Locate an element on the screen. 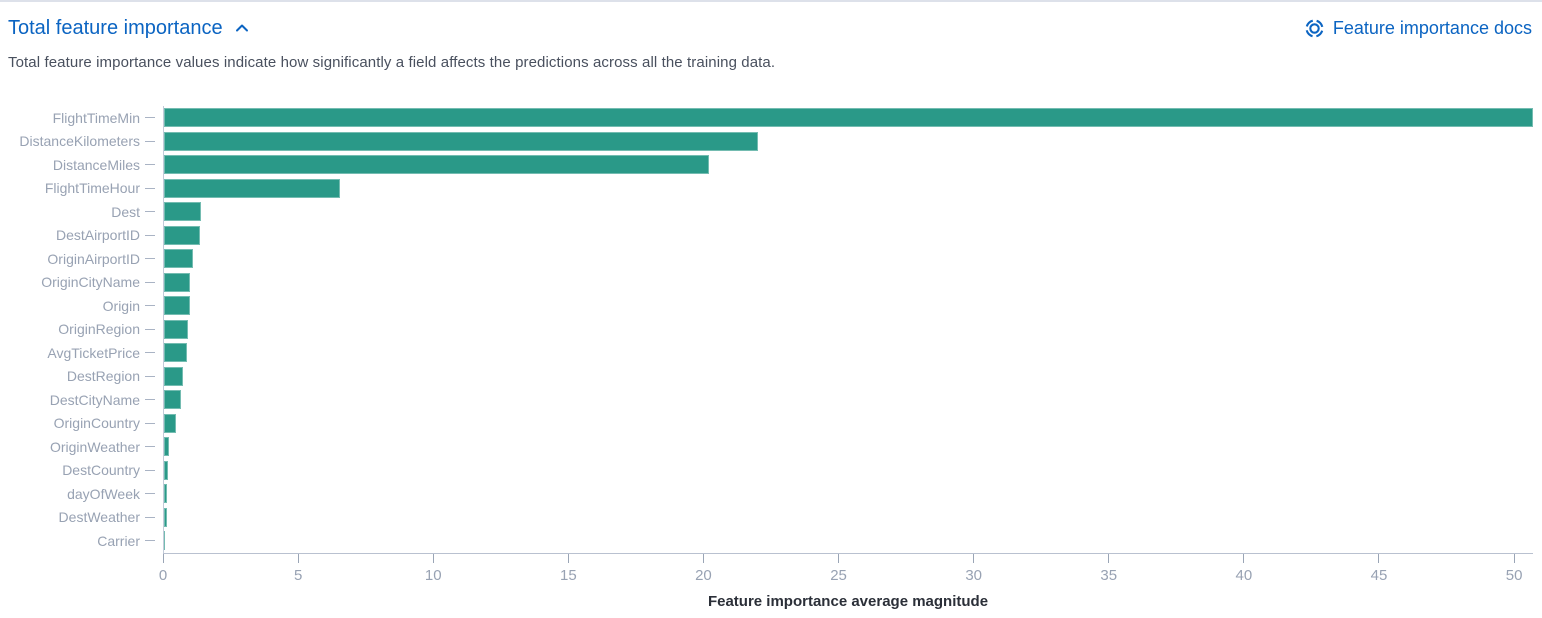  bar-row: DistanceKilometers is located at coordinates (766, 141).